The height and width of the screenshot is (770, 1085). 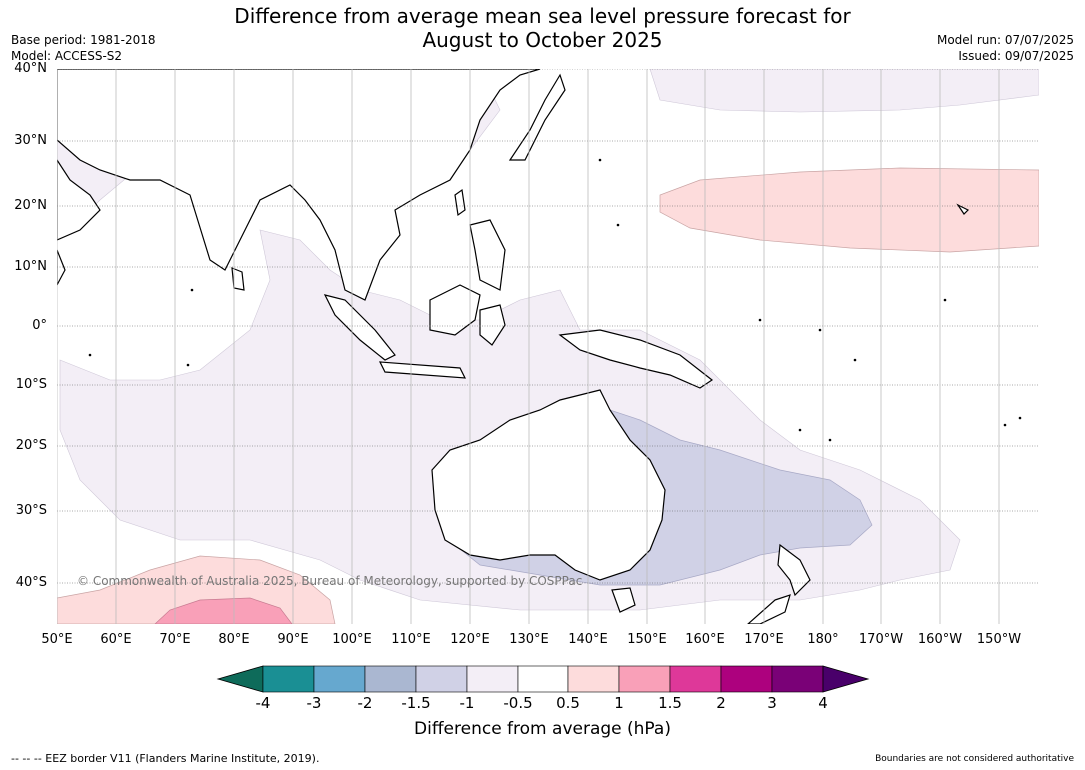 I want to click on longitude-label: 170°E, so click(x=764, y=639).